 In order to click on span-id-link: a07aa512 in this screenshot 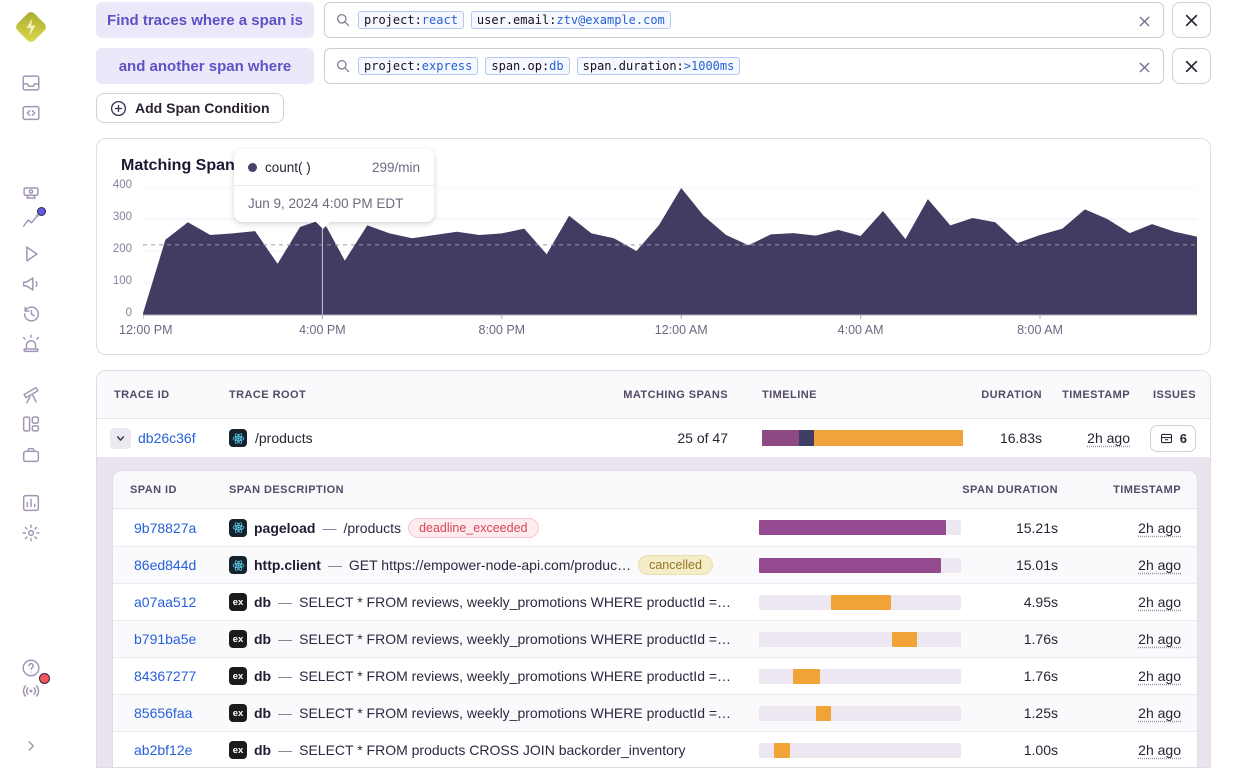, I will do `click(165, 602)`.